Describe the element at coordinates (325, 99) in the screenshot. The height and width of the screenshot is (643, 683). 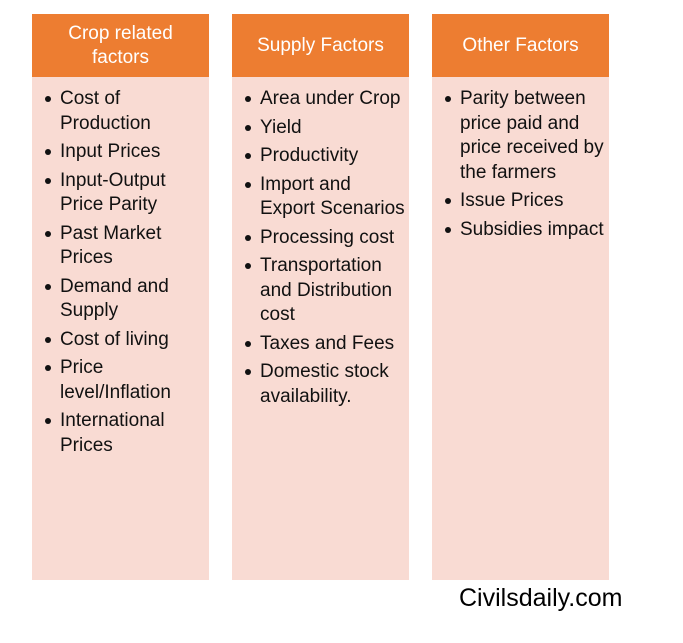
I see `list-item: Area under Crop` at that location.